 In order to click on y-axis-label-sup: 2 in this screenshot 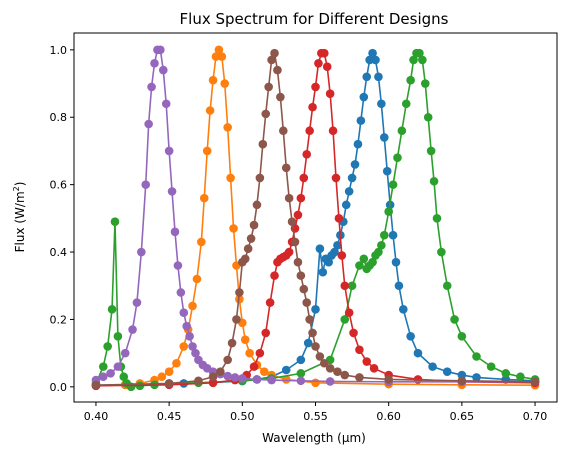, I will do `click(16, 188)`.